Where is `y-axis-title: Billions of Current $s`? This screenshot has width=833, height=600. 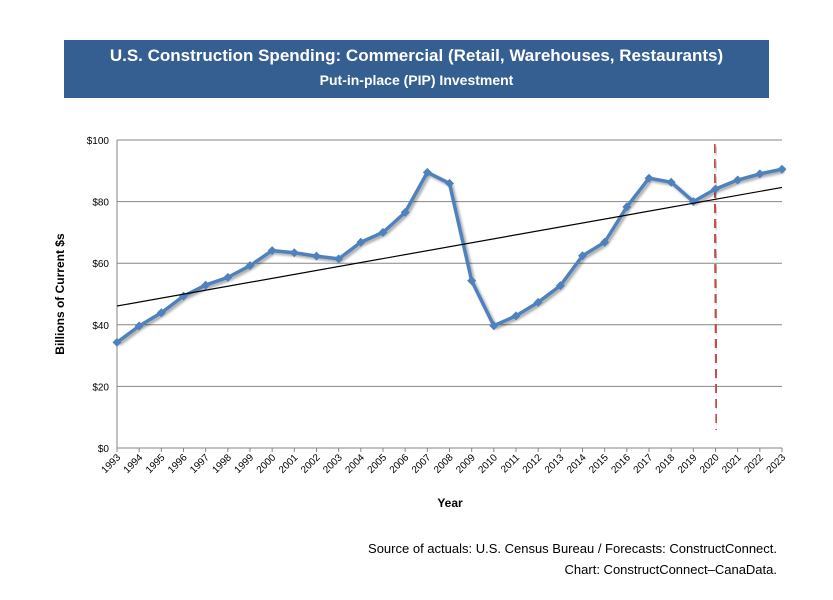
y-axis-title: Billions of Current $s is located at coordinates (60, 294).